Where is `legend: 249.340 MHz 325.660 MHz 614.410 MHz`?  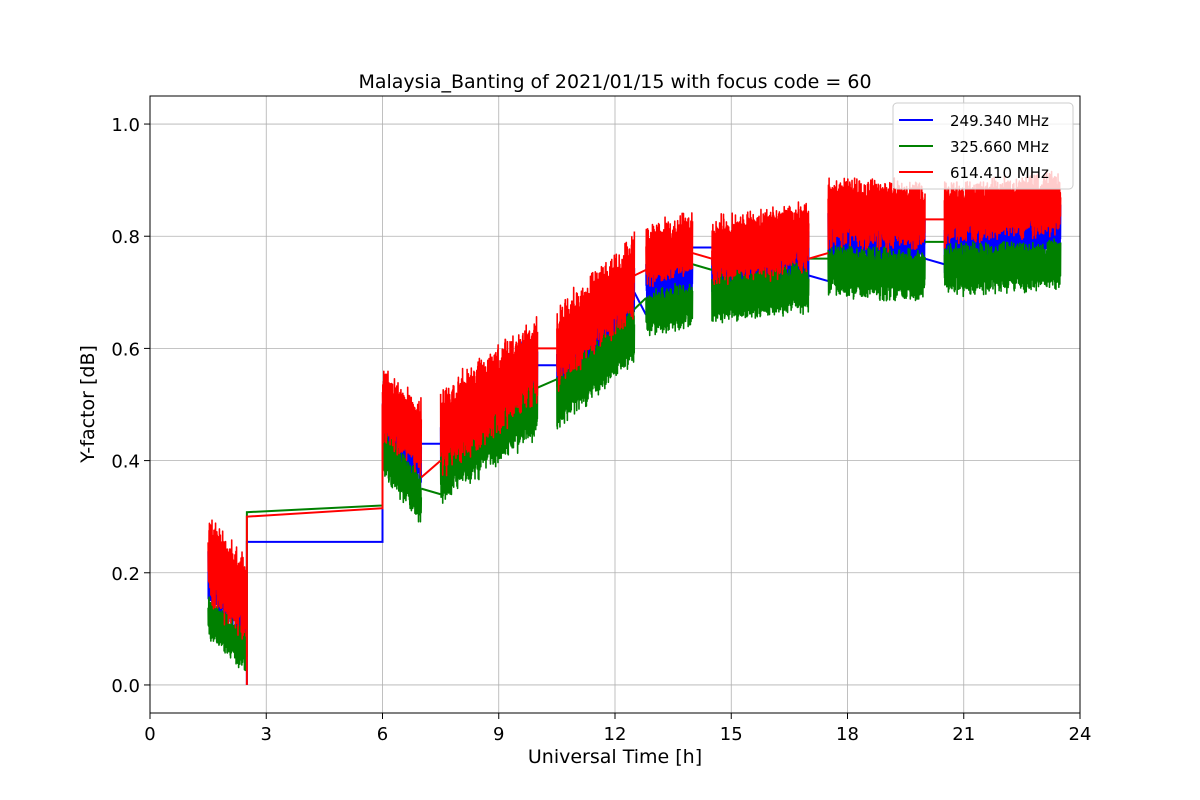
legend: 249.340 MHz 325.660 MHz 614.410 MHz is located at coordinates (983, 146).